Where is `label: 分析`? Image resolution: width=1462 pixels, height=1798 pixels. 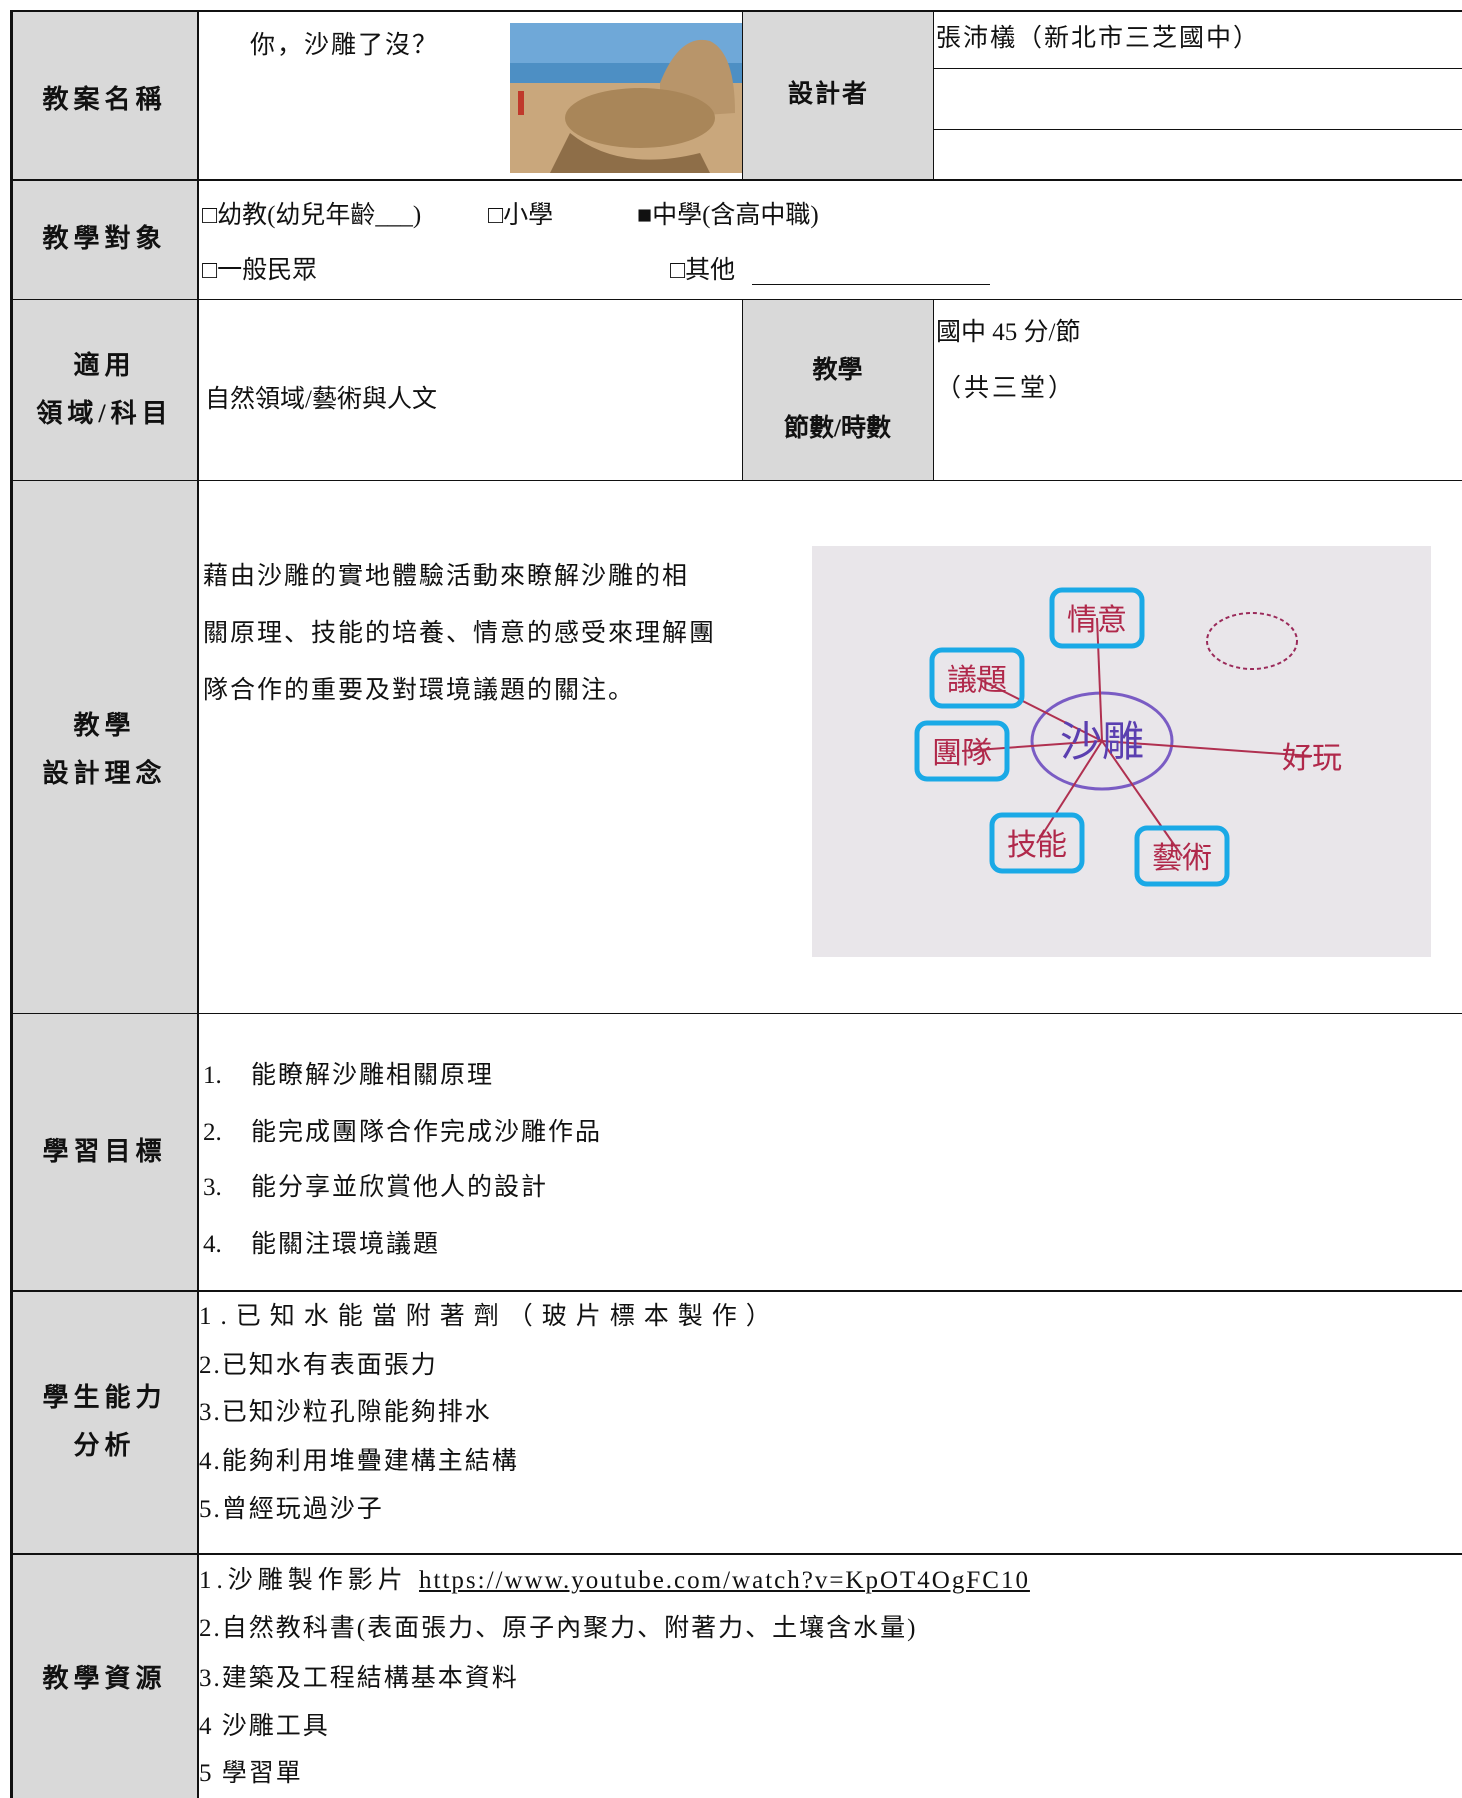
label: 分析 is located at coordinates (104, 1445).